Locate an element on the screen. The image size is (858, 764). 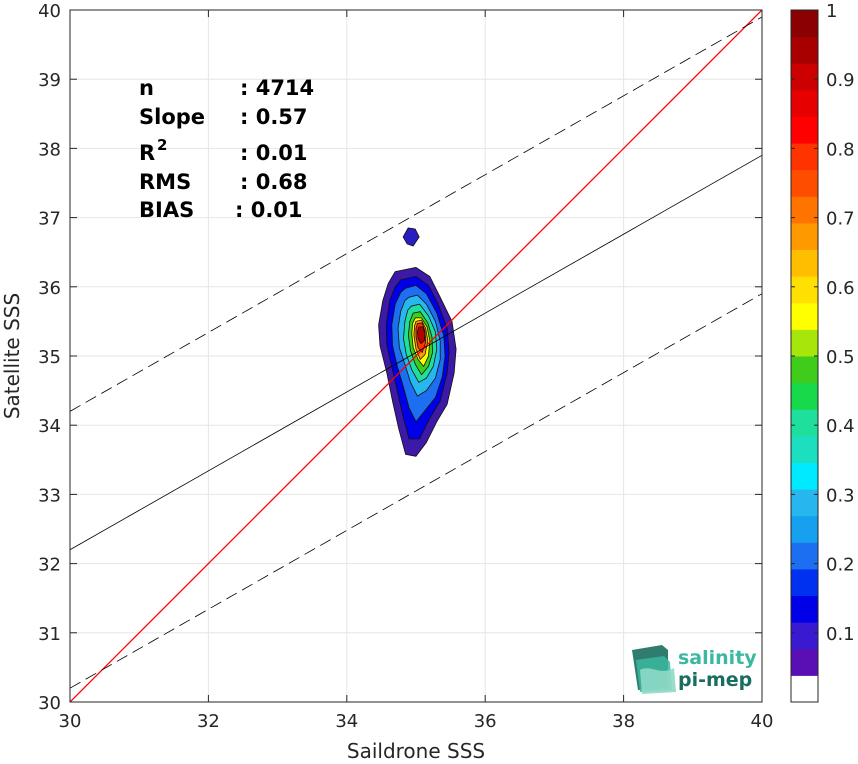
y-tick-label: 34 is located at coordinates (49, 426).